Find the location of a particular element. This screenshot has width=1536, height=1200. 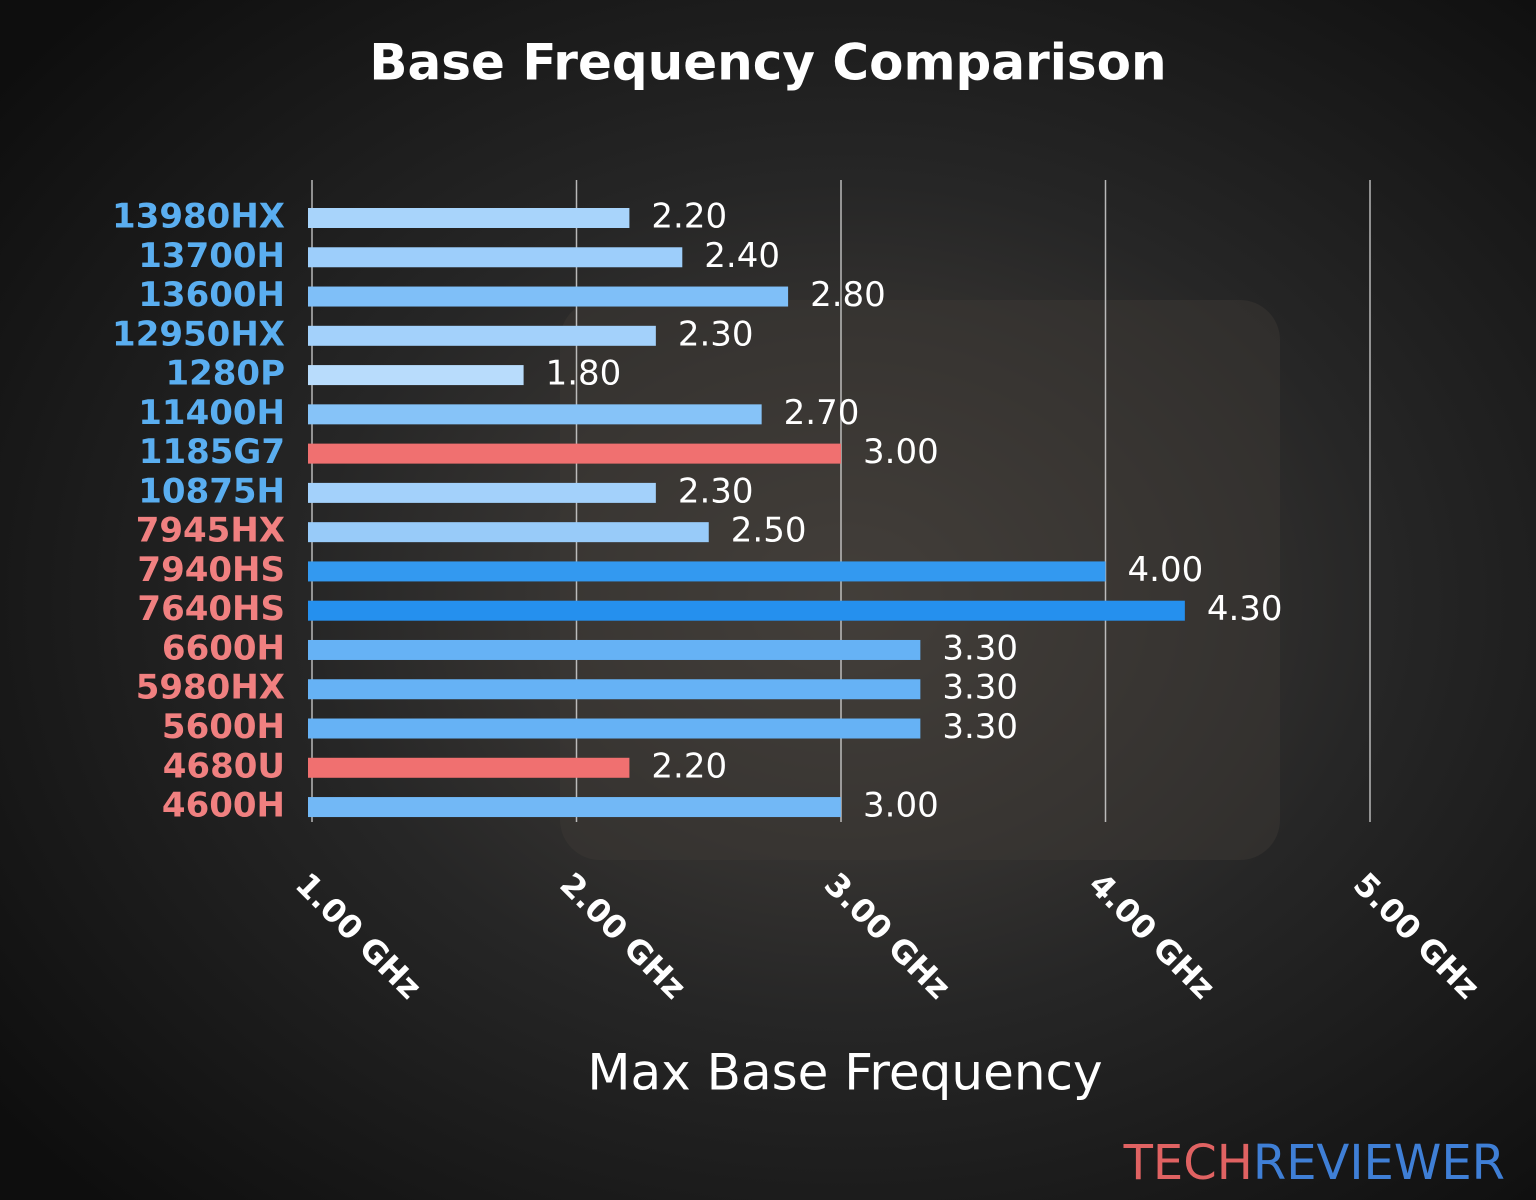

y-tick-label: 7640HS is located at coordinates (211, 609).